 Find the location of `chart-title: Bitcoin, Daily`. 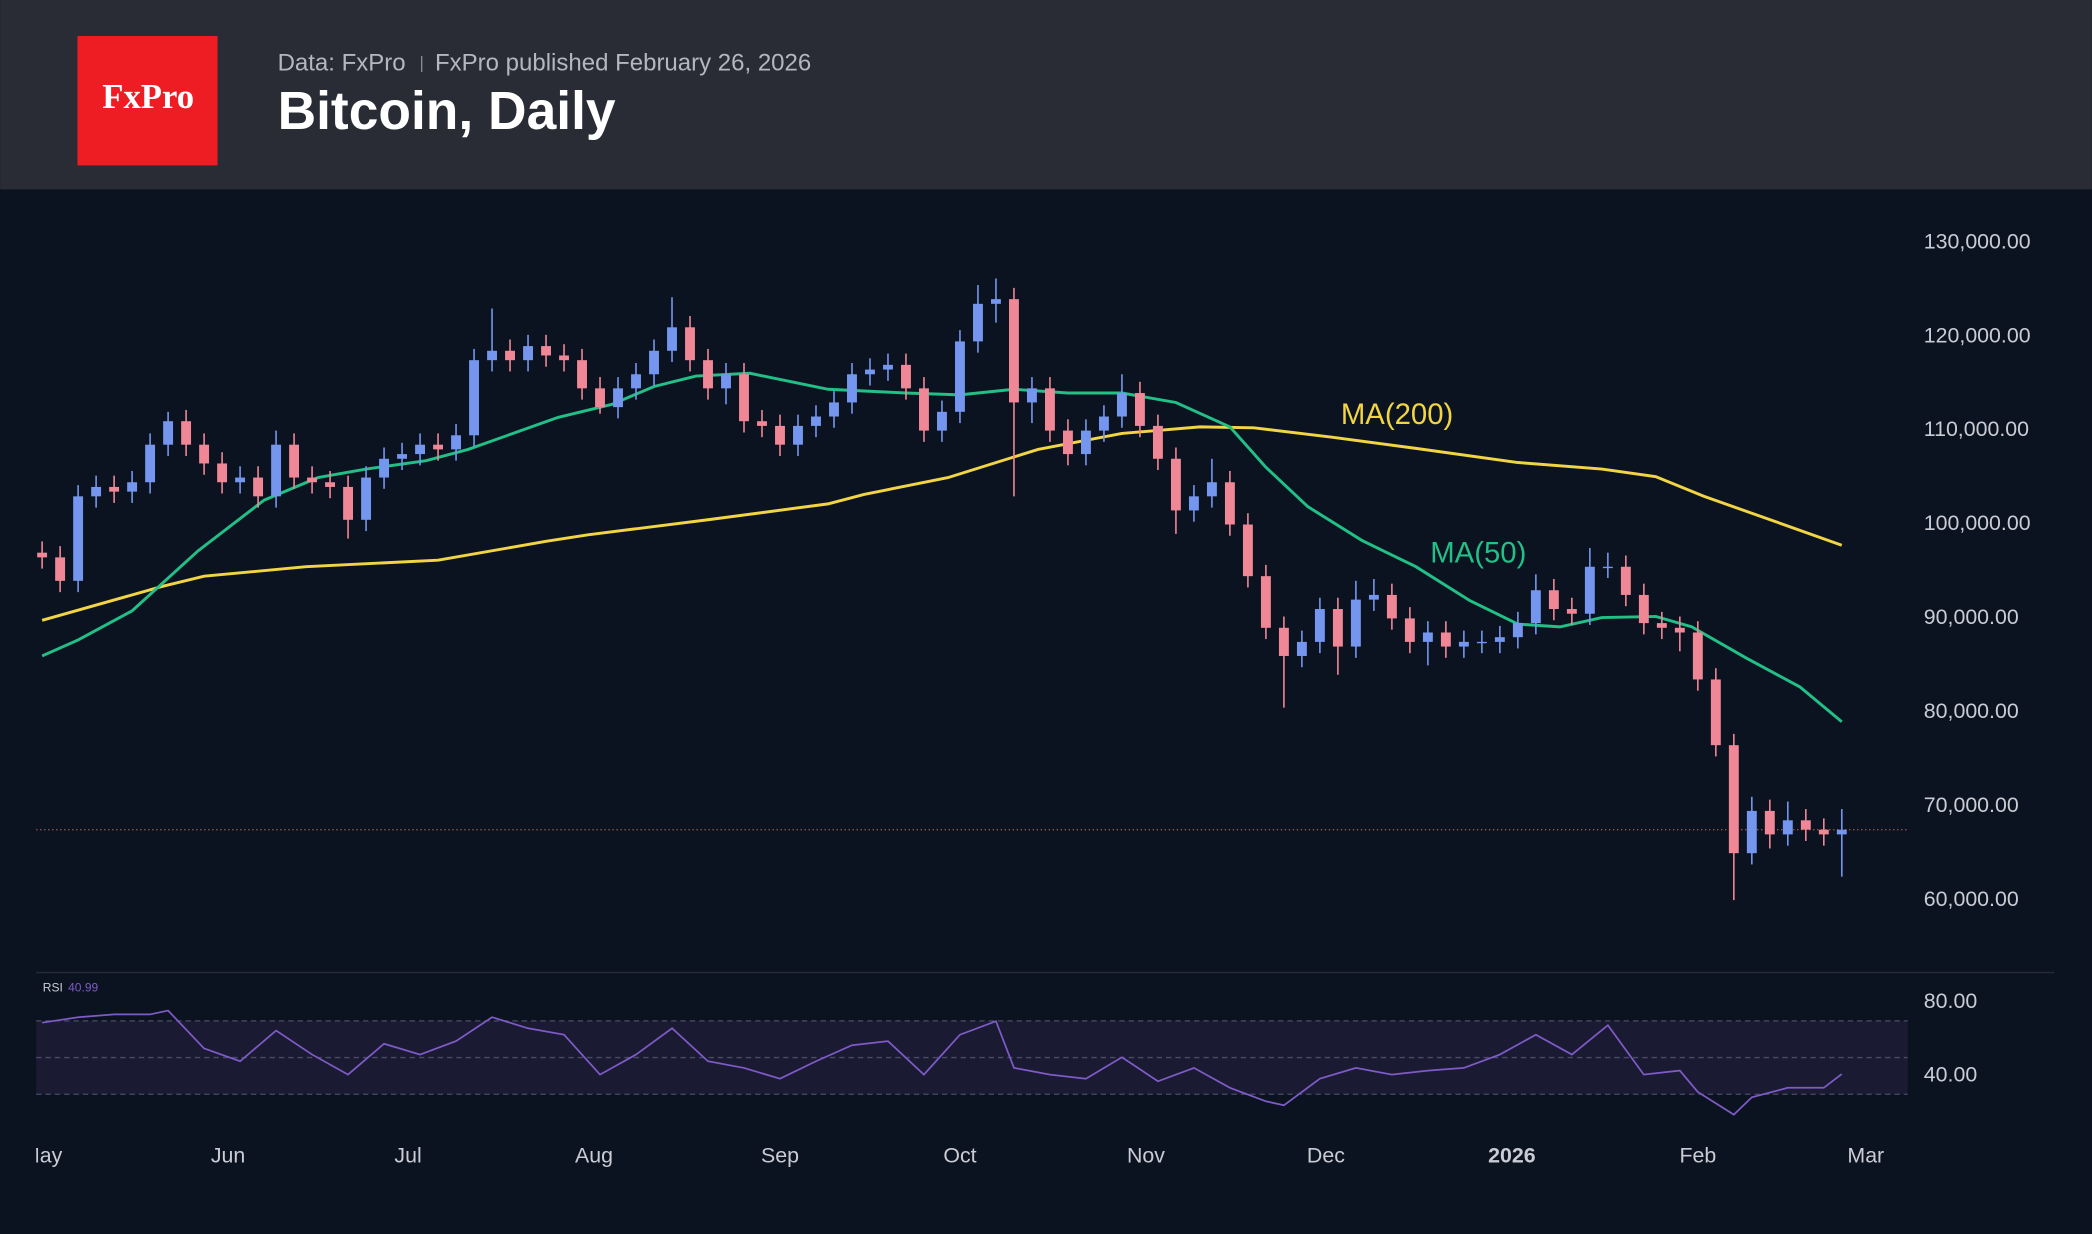

chart-title: Bitcoin, Daily is located at coordinates (447, 111).